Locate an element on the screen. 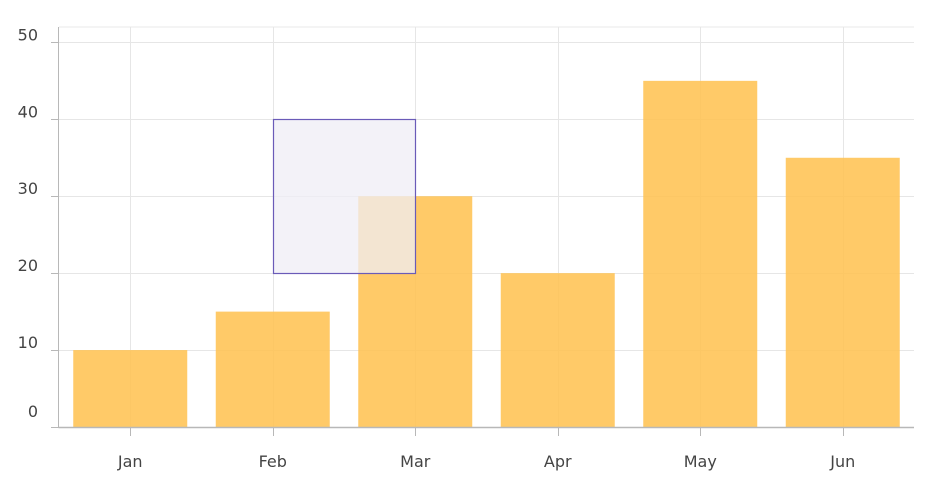 This screenshot has width=935, height=484. x-tick-label-jun: Jun is located at coordinates (842, 461).